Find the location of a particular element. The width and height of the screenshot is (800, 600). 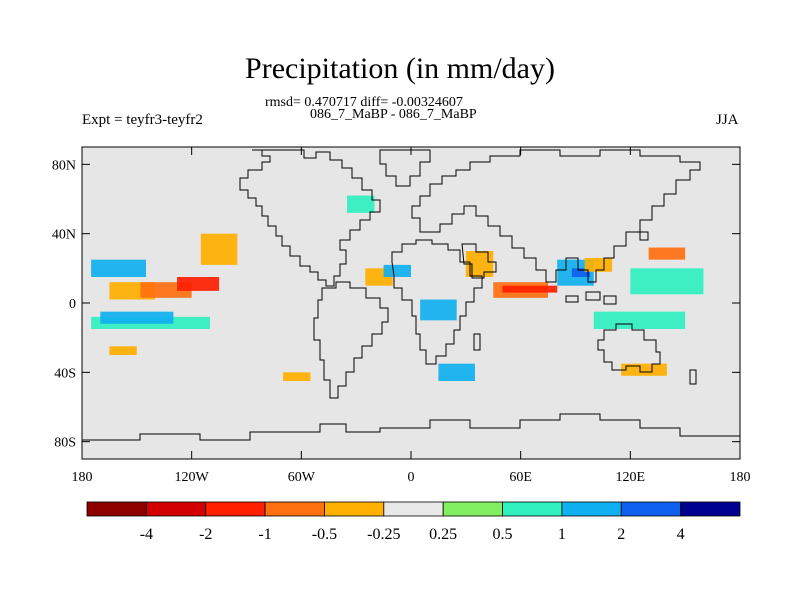

arabia-coastline is located at coordinates (479, 261).